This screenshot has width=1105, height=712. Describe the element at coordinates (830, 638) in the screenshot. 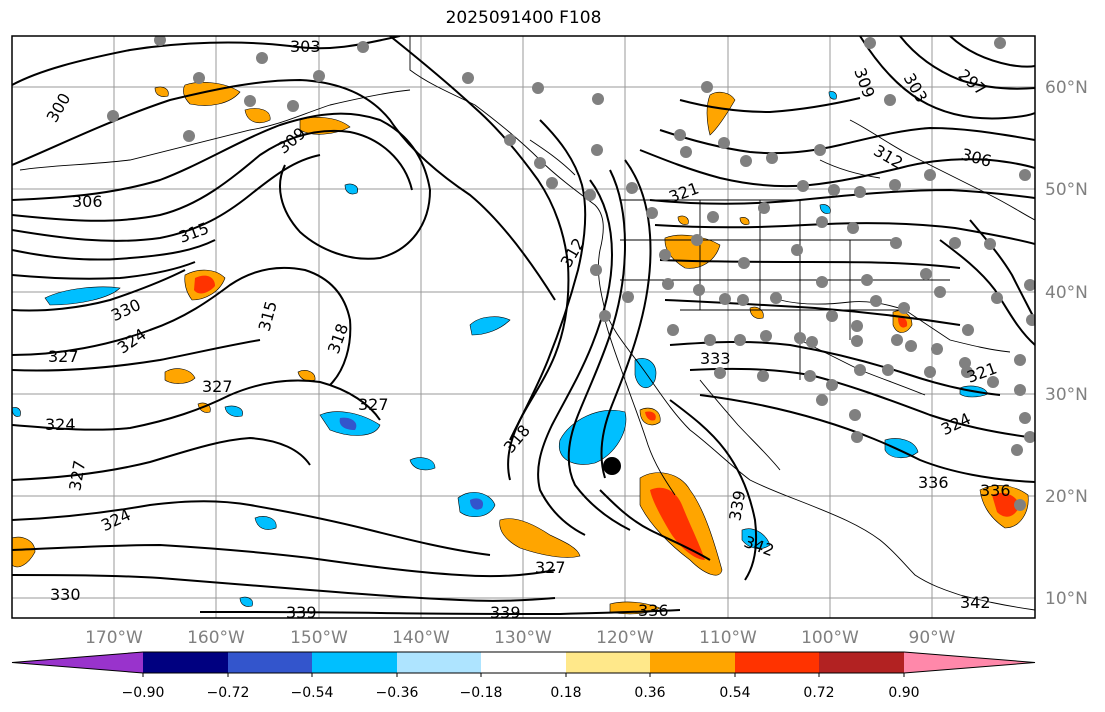

I see `svg-text: 100°W` at that location.